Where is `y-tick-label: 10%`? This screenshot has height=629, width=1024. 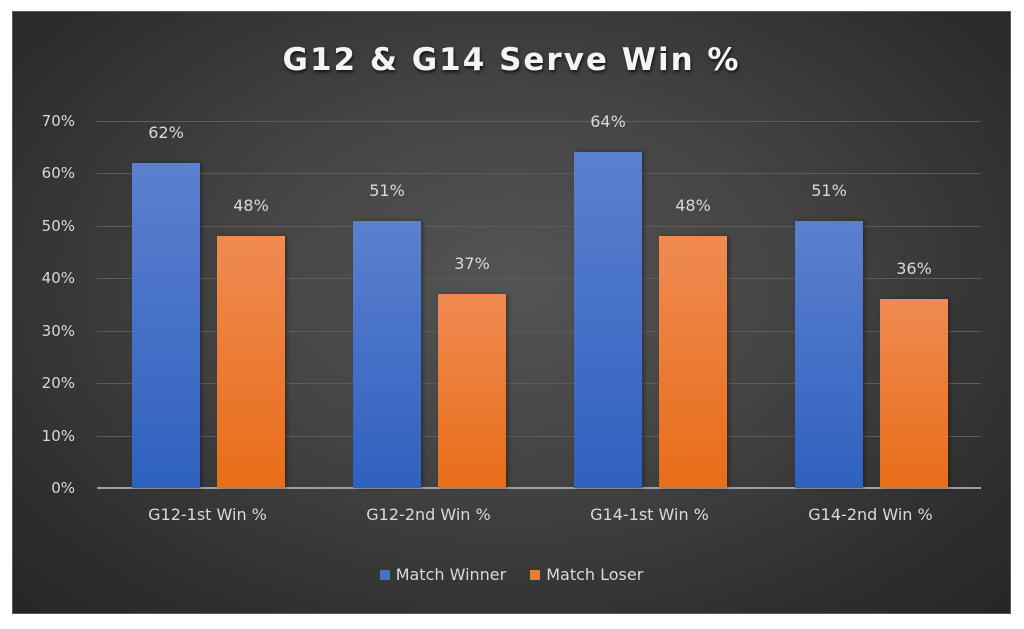
y-tick-label: 10% is located at coordinates (58, 435).